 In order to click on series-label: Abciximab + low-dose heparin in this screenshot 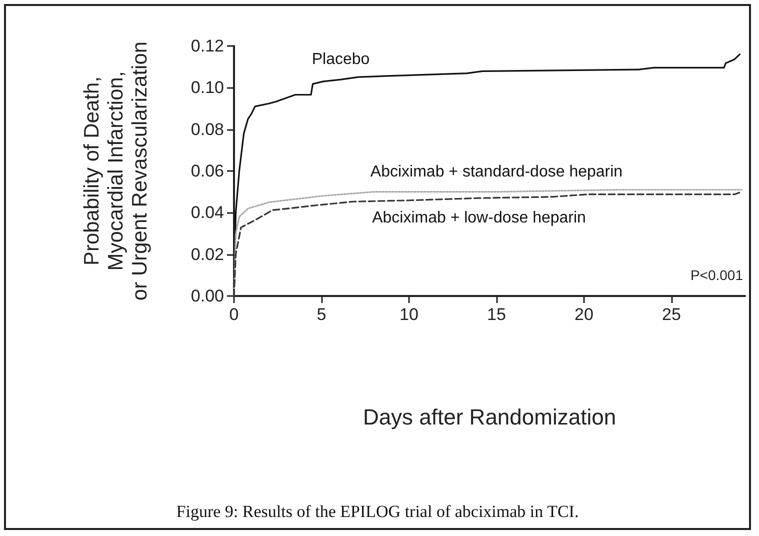, I will do `click(479, 218)`.